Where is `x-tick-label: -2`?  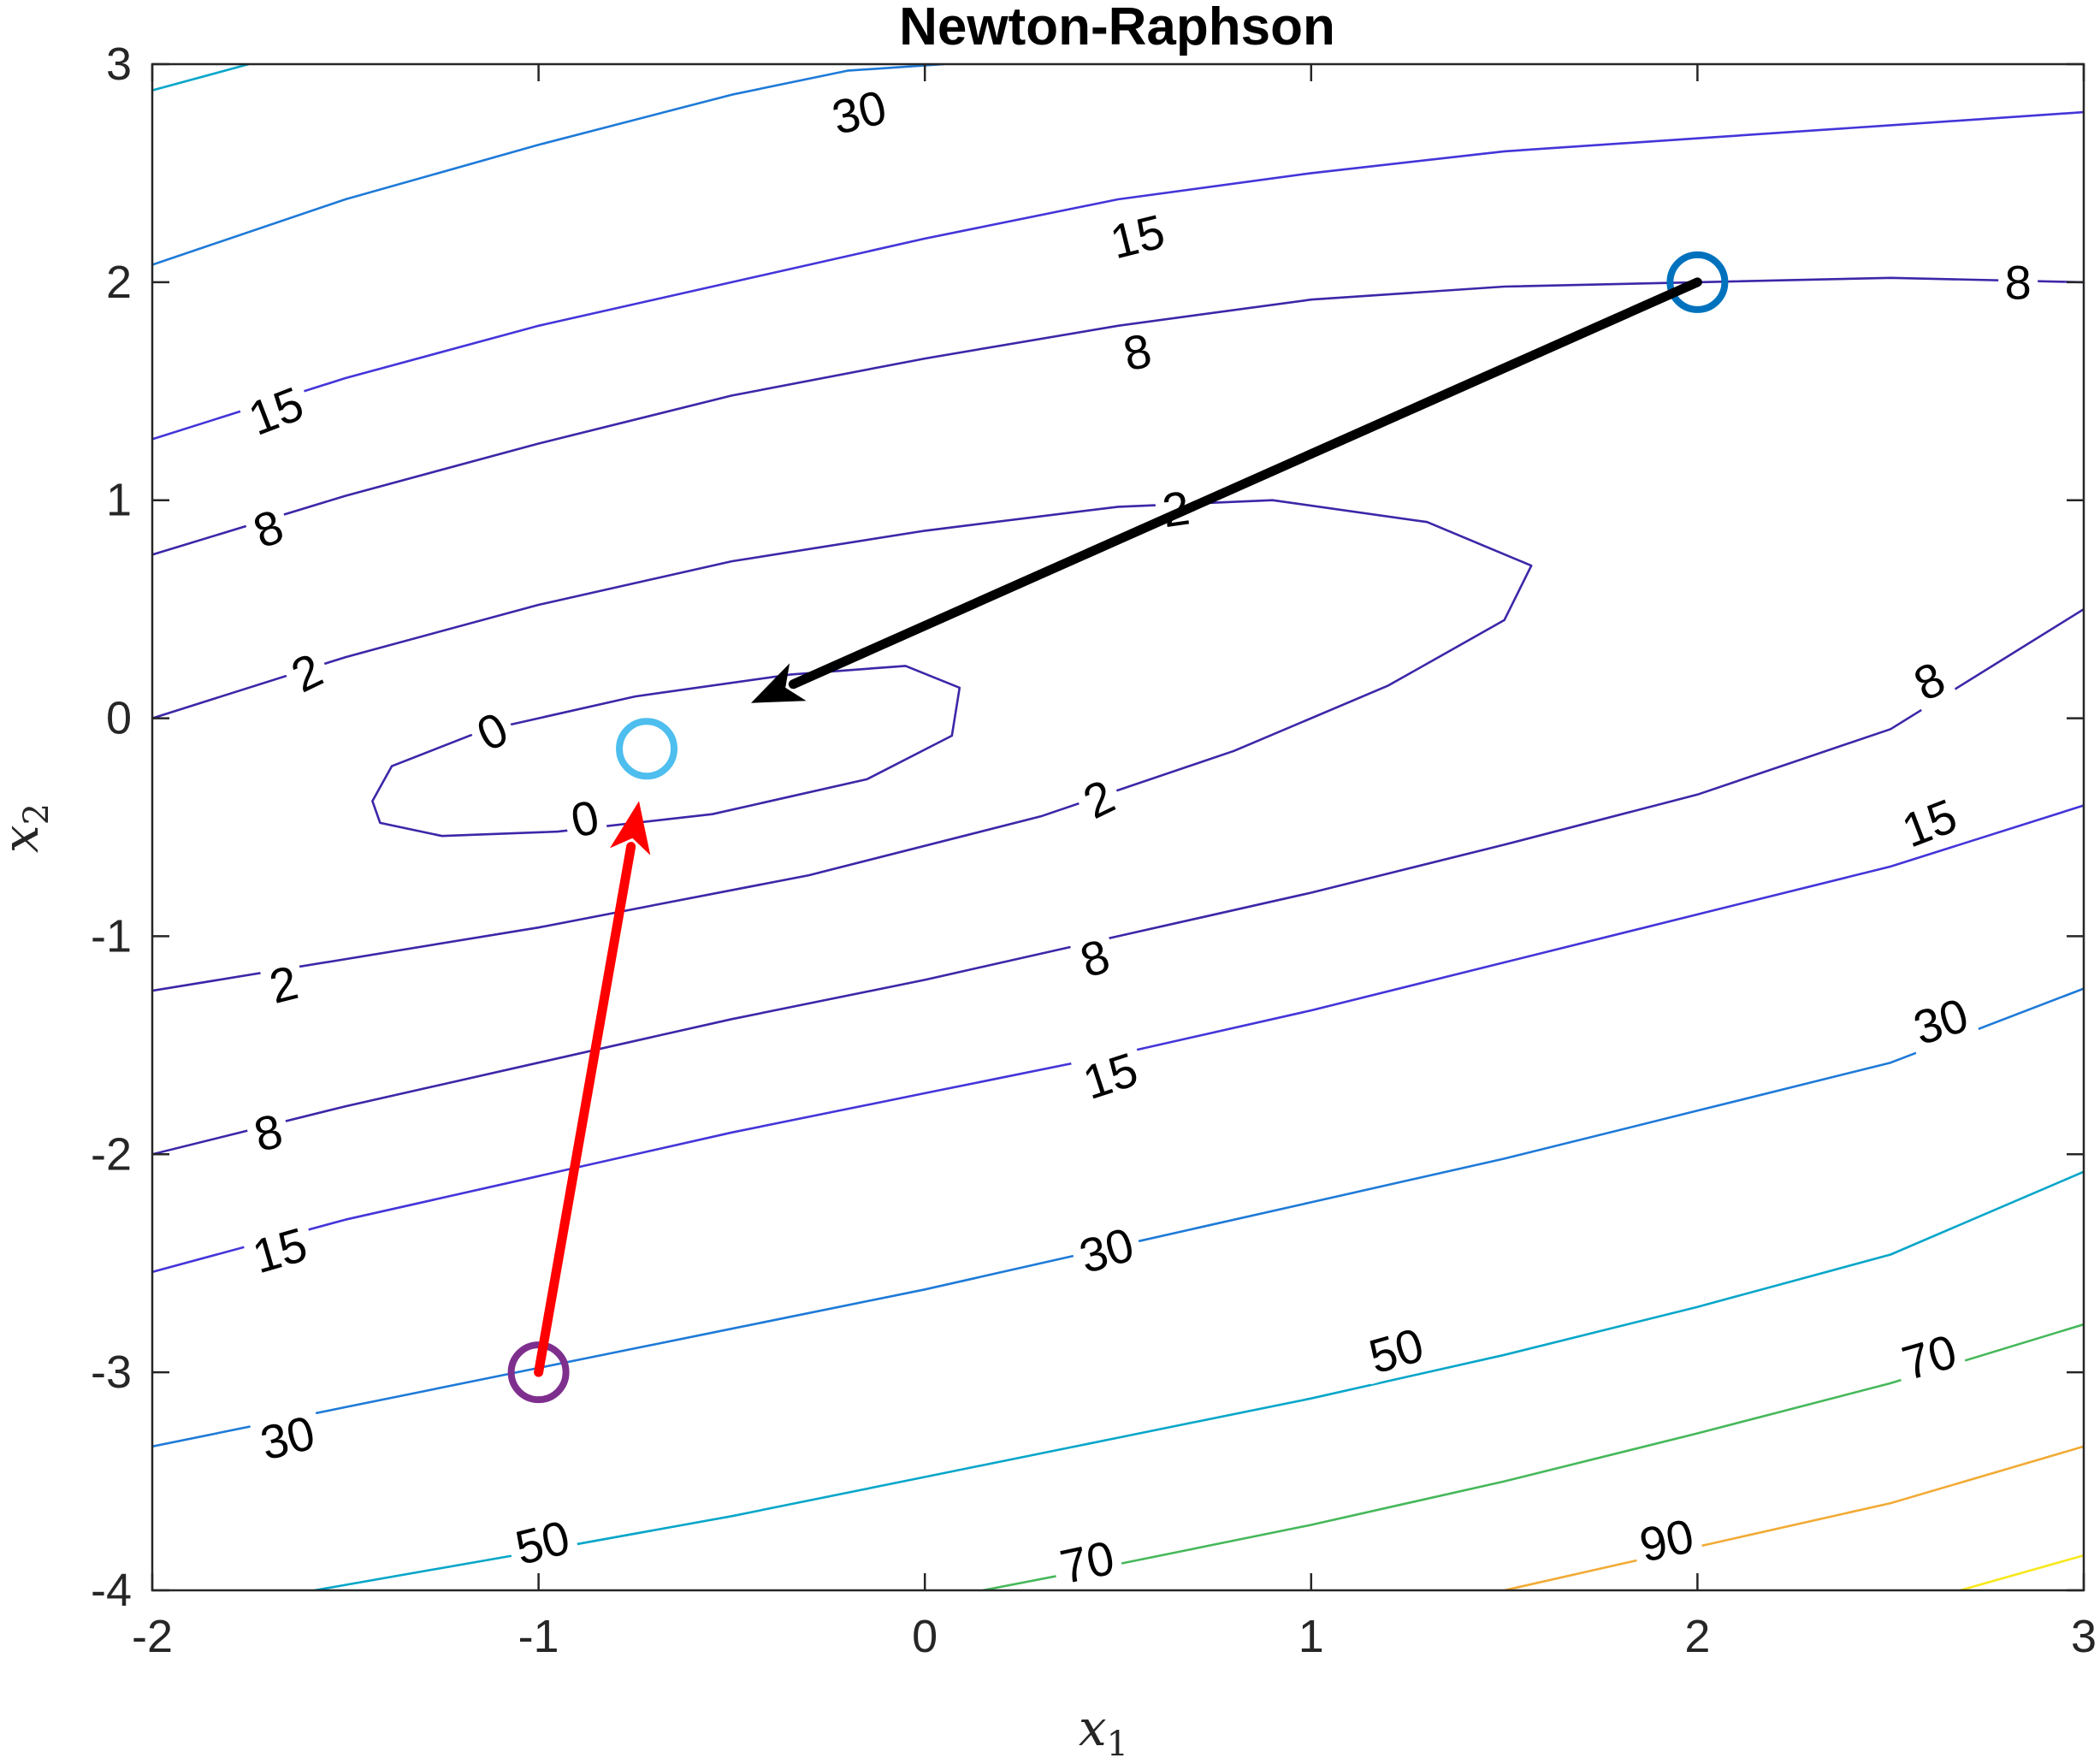
x-tick-label: -2 is located at coordinates (153, 1636).